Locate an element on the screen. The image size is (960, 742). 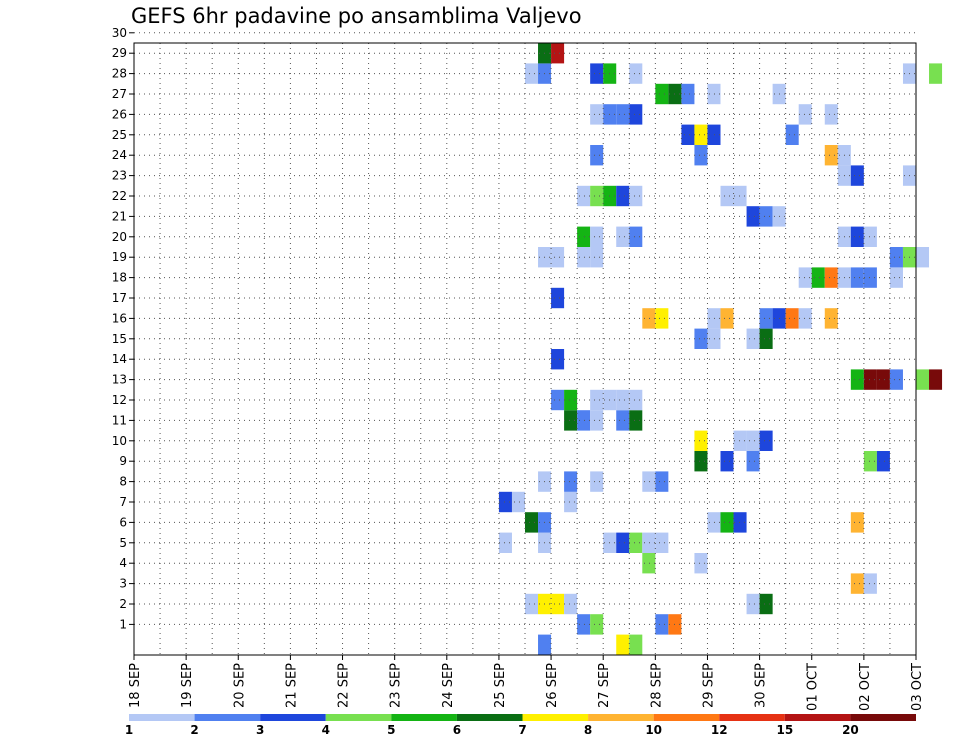
x-tick-label: 03 OCT is located at coordinates (917, 687).